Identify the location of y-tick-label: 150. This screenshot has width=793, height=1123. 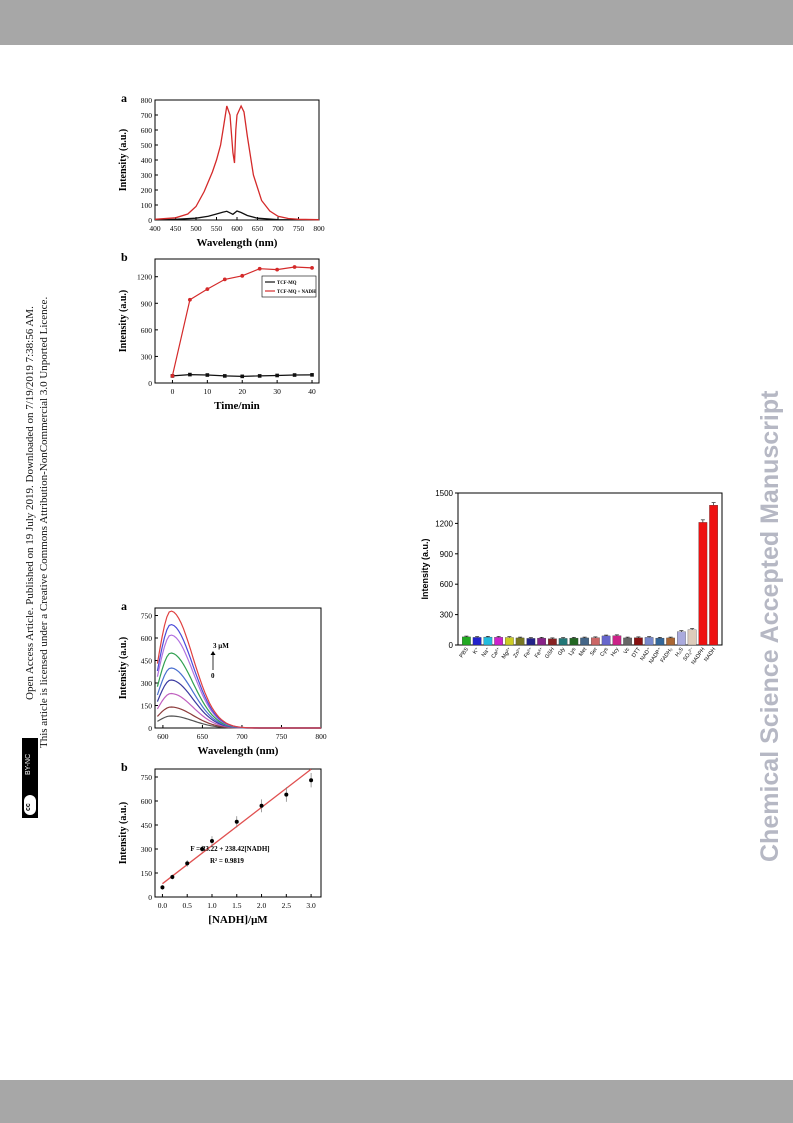
(147, 873).